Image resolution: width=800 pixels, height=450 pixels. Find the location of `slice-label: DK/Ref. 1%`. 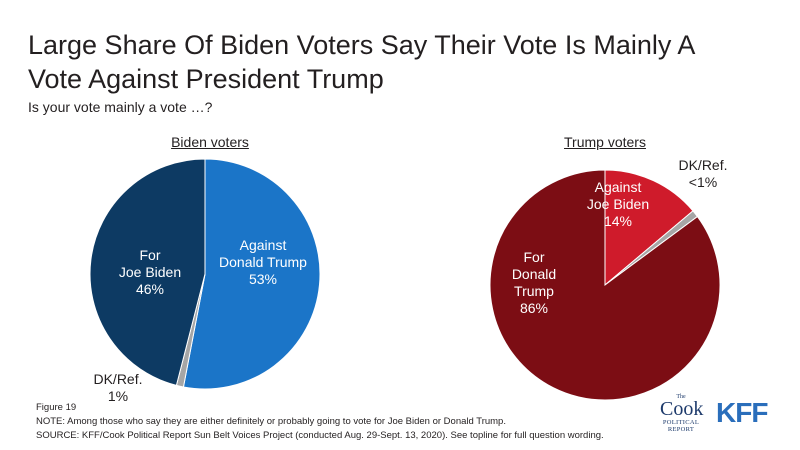

slice-label: DK/Ref. 1% is located at coordinates (117, 387).